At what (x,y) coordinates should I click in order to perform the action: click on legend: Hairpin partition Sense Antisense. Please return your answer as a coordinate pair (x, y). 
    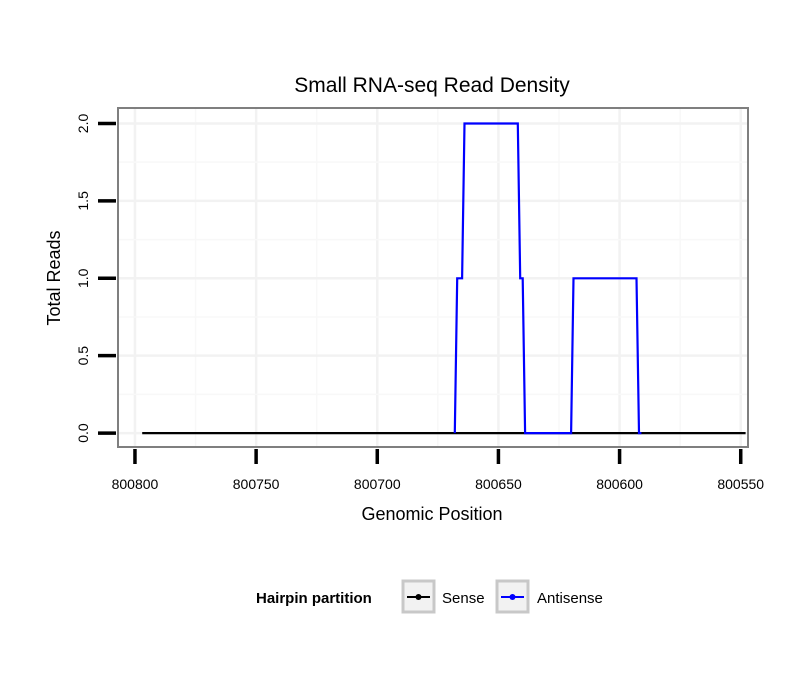
    Looking at the image, I should click on (429, 596).